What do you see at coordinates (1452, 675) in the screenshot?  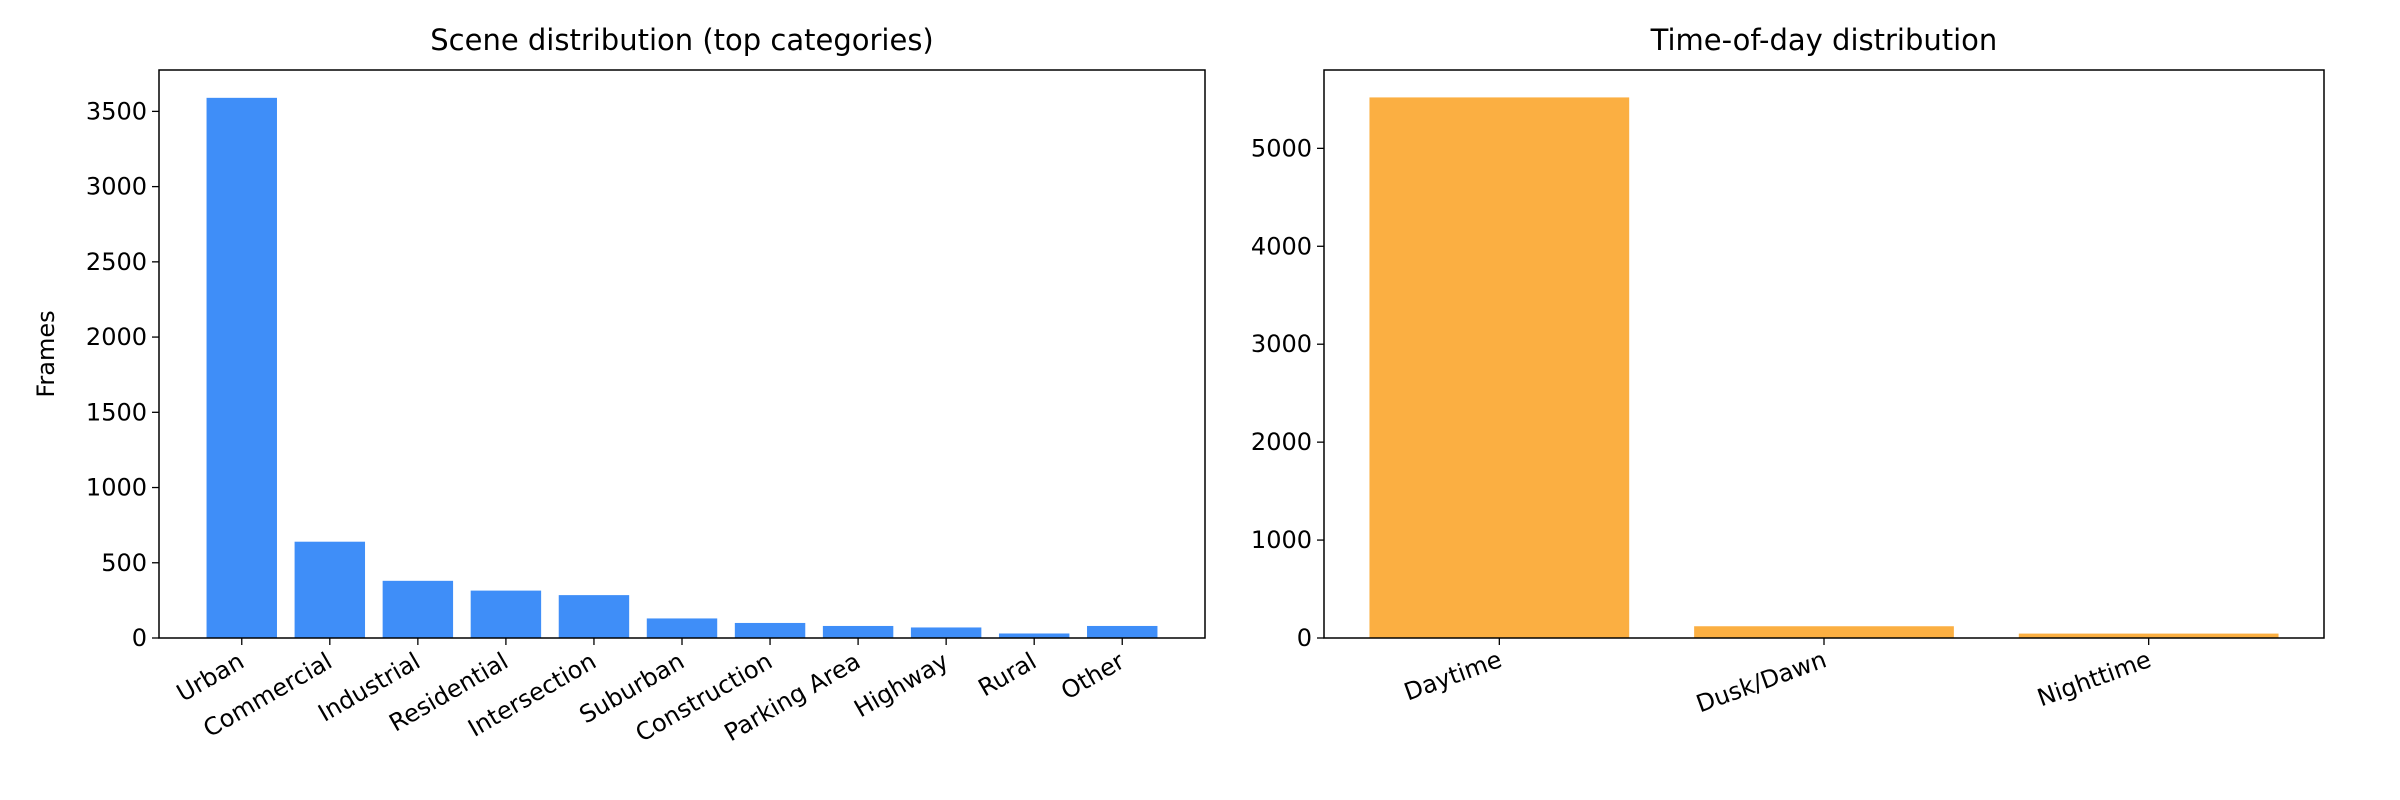 I see `x-tick-label: Daytime` at bounding box center [1452, 675].